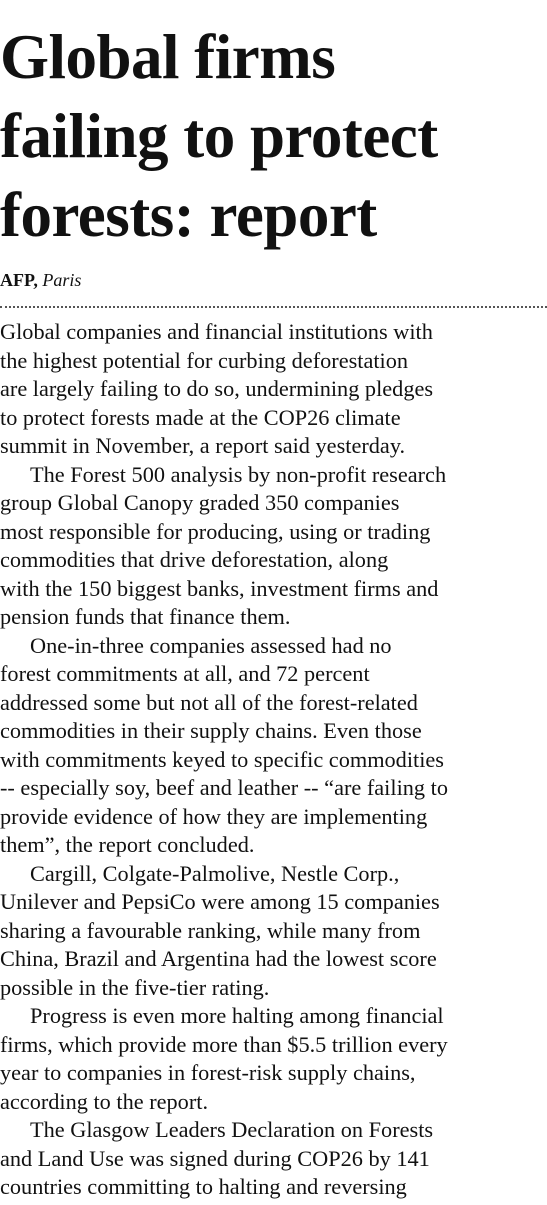  I want to click on paragraph-line: them”, the report concluded., so click(127, 844).